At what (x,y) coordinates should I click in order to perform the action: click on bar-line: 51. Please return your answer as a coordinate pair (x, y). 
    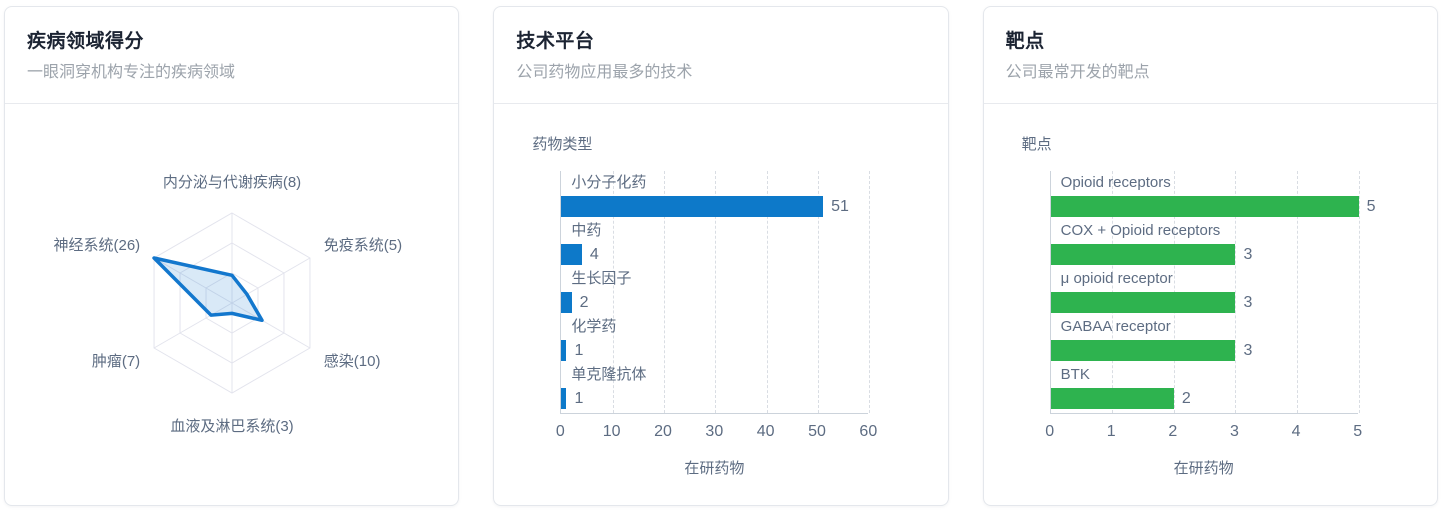
    Looking at the image, I should click on (714, 206).